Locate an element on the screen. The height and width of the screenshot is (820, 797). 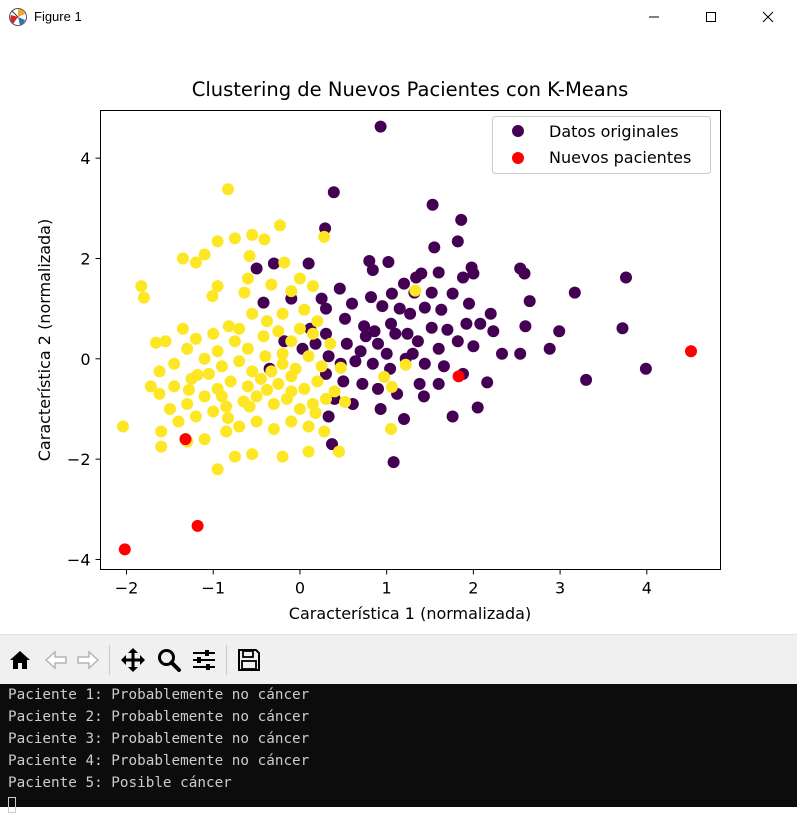
back-arrow-icon is located at coordinates (56, 660).